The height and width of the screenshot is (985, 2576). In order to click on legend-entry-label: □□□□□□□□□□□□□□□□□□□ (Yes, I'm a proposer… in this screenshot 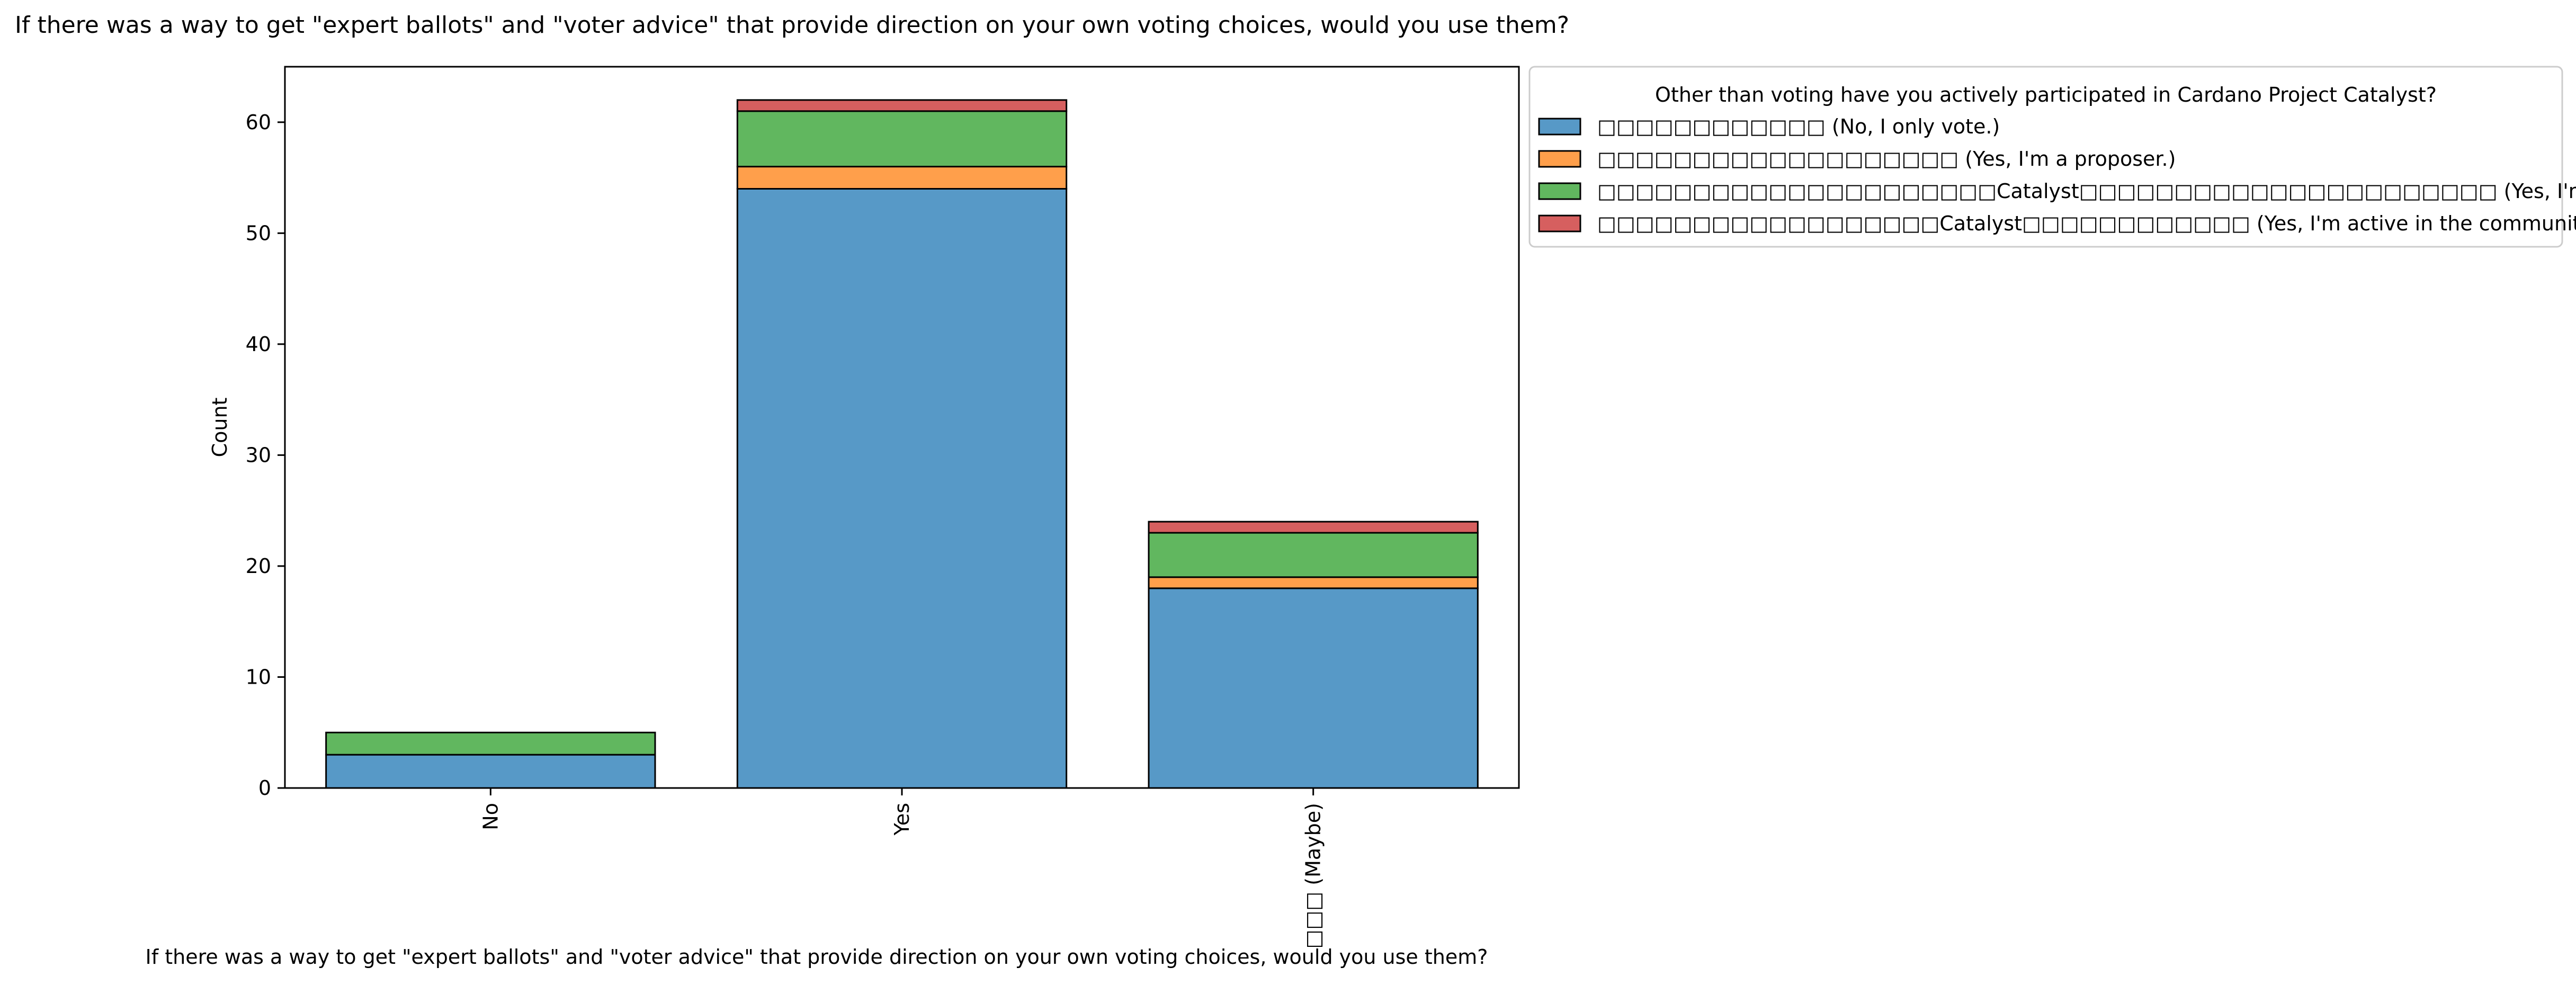, I will do `click(1886, 159)`.